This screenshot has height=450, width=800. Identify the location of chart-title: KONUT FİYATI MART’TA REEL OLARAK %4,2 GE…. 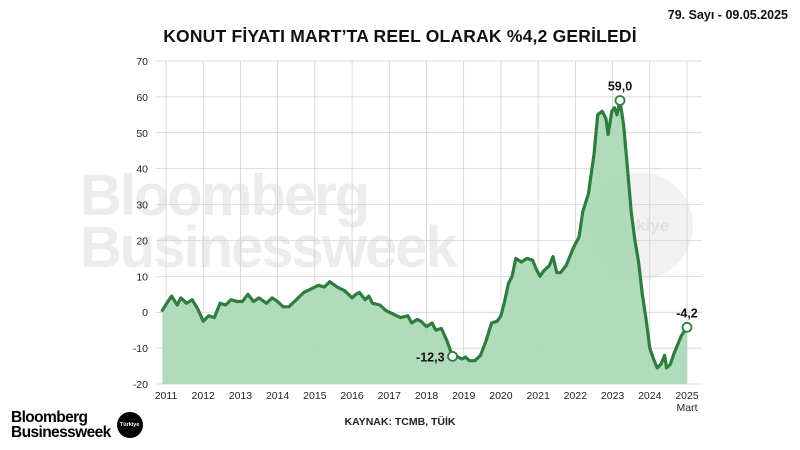
(400, 36).